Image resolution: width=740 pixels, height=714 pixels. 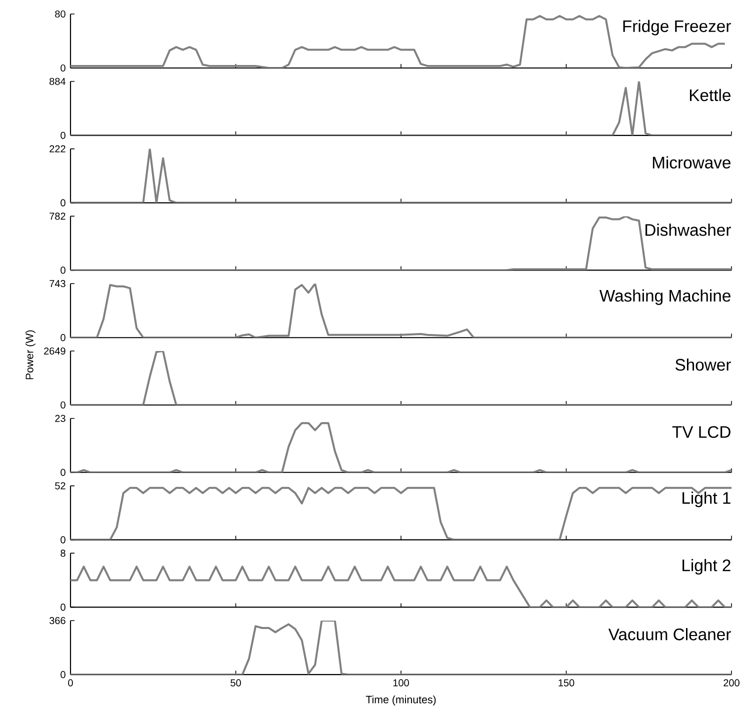 I want to click on chart-title: TV LCD, so click(x=701, y=432).